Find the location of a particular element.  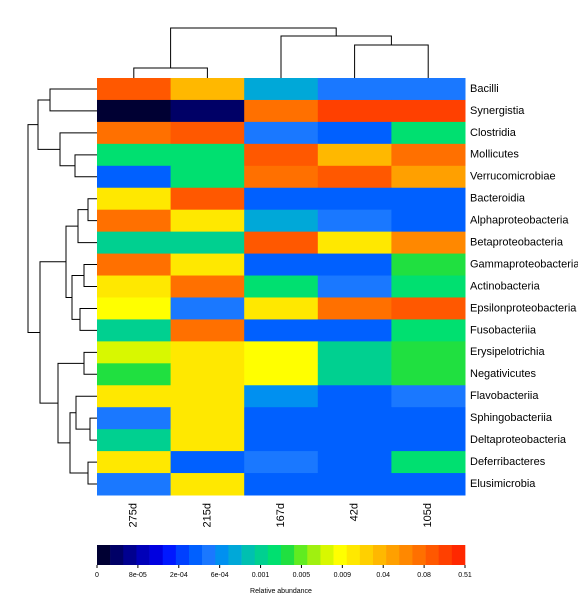

colorbar-tick-label: 0.001 is located at coordinates (261, 575).